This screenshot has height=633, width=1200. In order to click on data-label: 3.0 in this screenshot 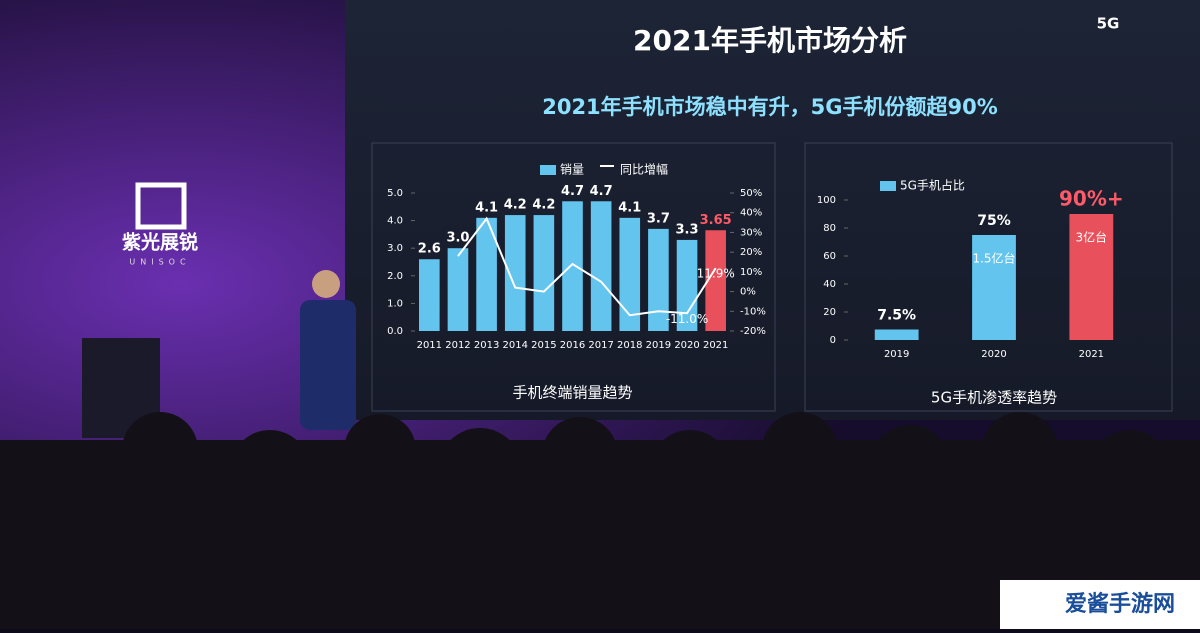, I will do `click(457, 238)`.